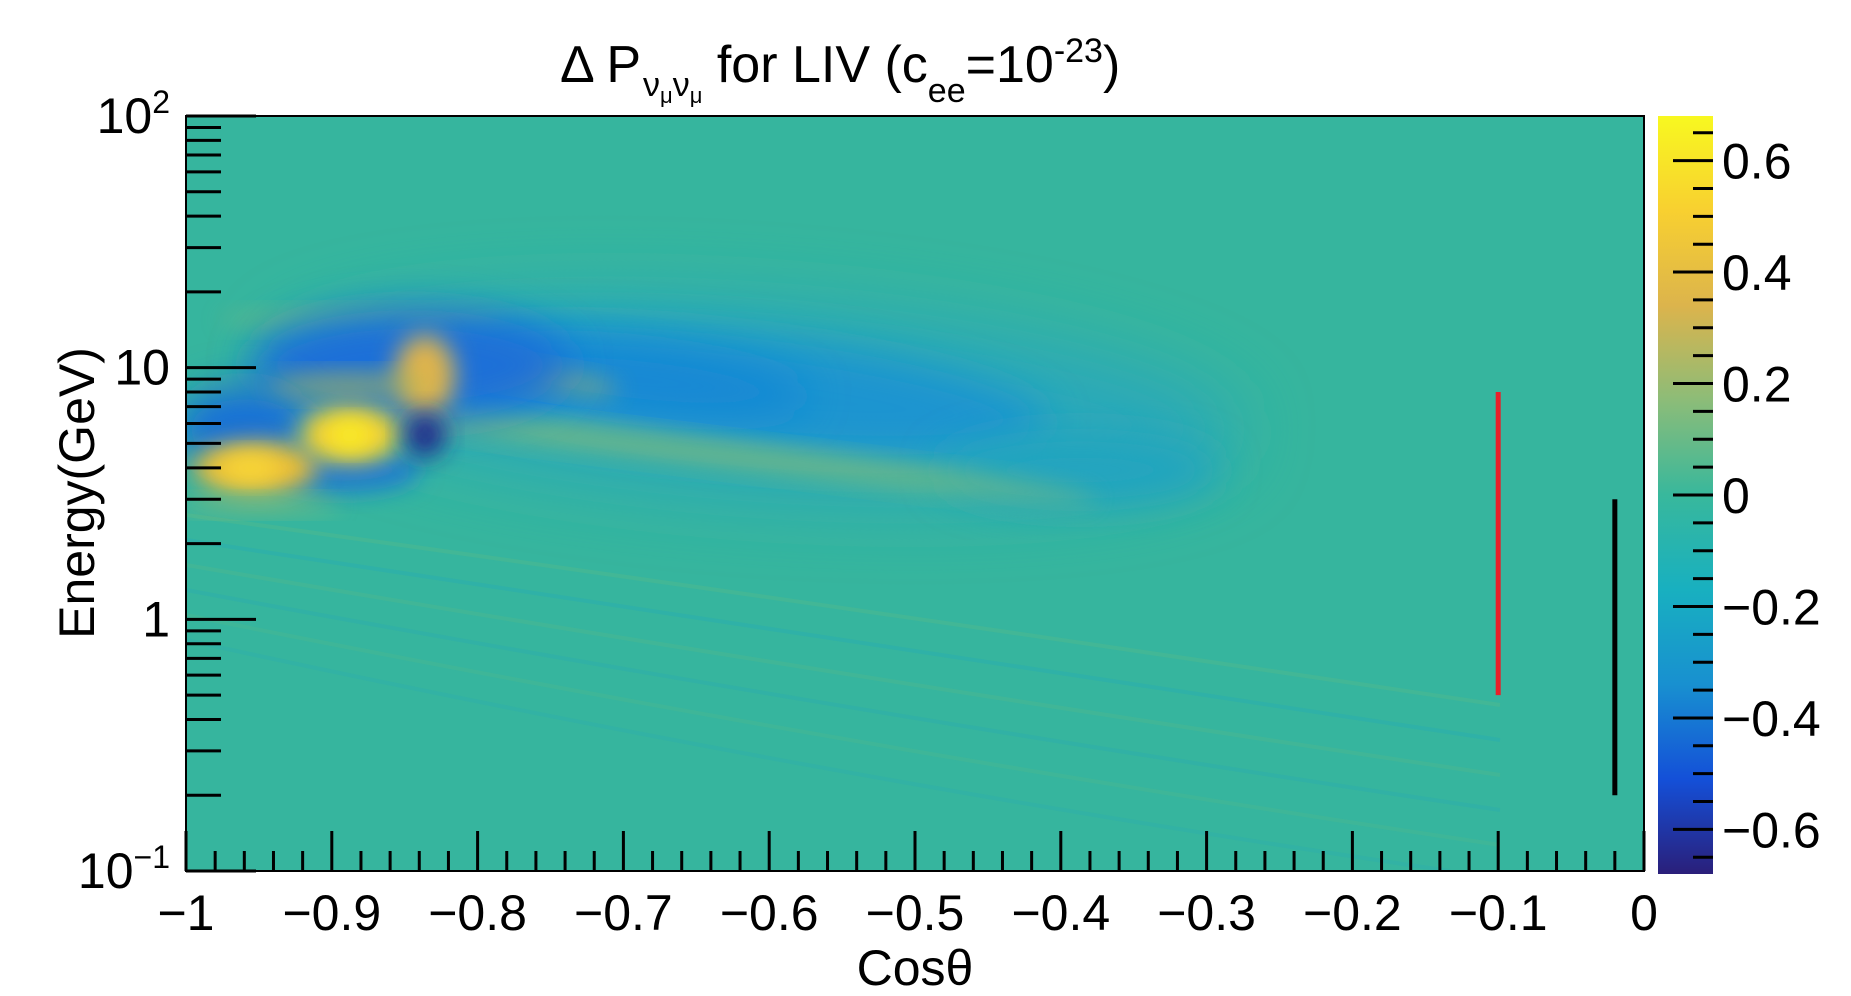  I want to click on marker-lines, so click(1556, 594).